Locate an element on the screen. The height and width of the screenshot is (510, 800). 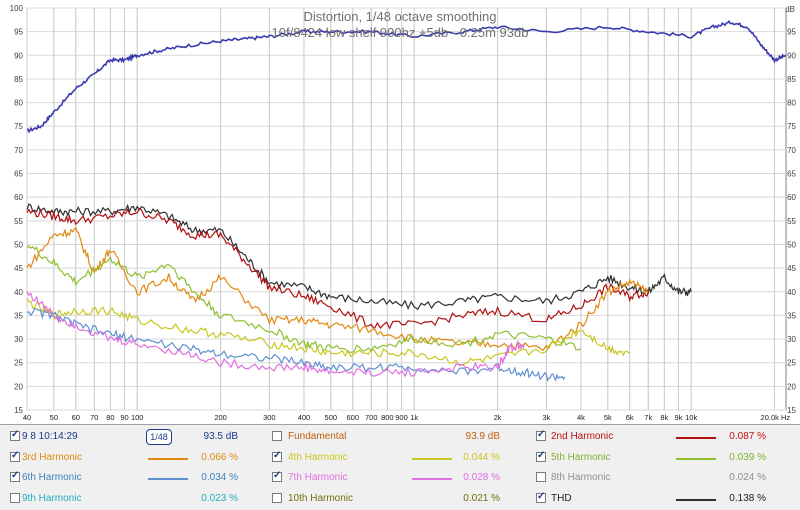
x-tick-label: 8k is located at coordinates (664, 417).